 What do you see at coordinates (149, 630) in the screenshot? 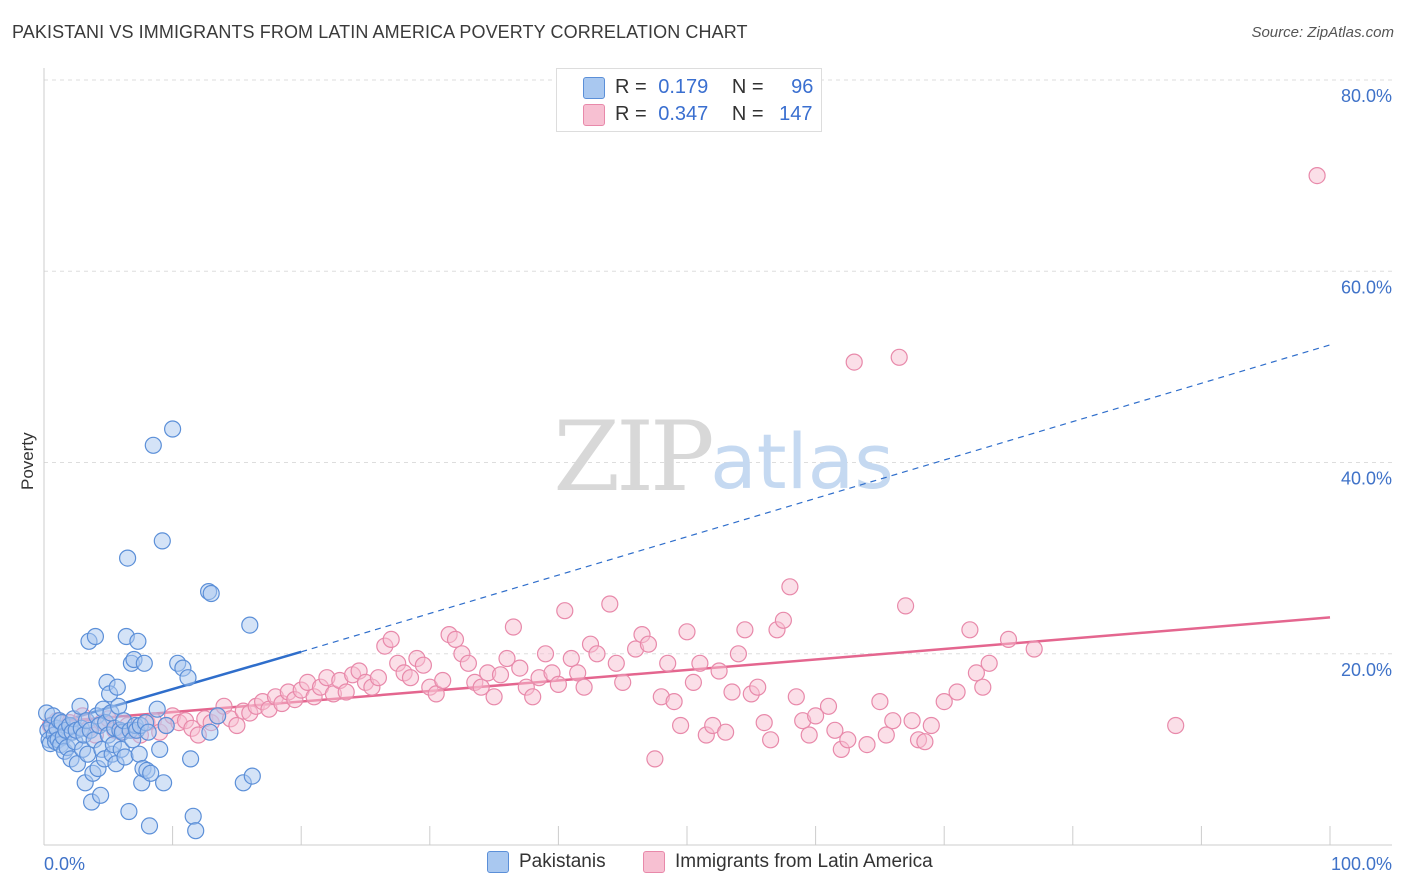
I see `series-pakistanis` at bounding box center [149, 630].